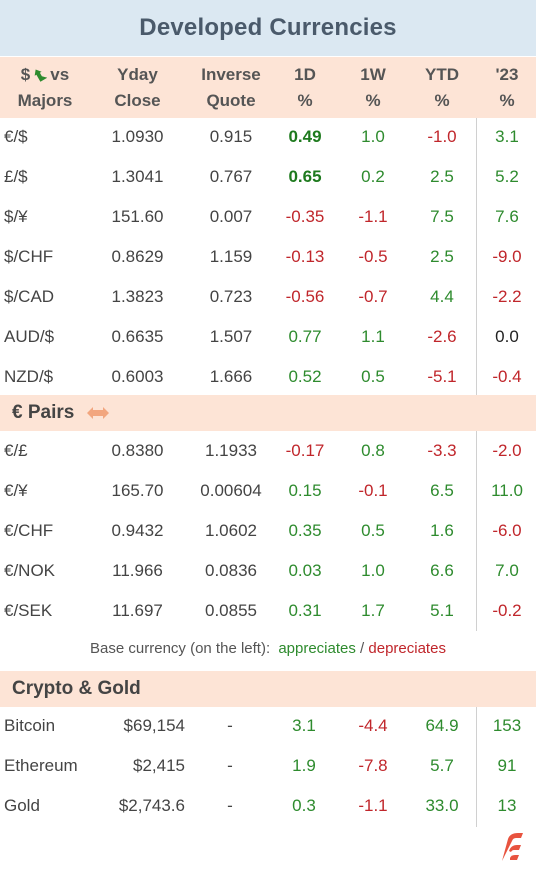  I want to click on cell-ytd-pct: 2.5, so click(442, 176).